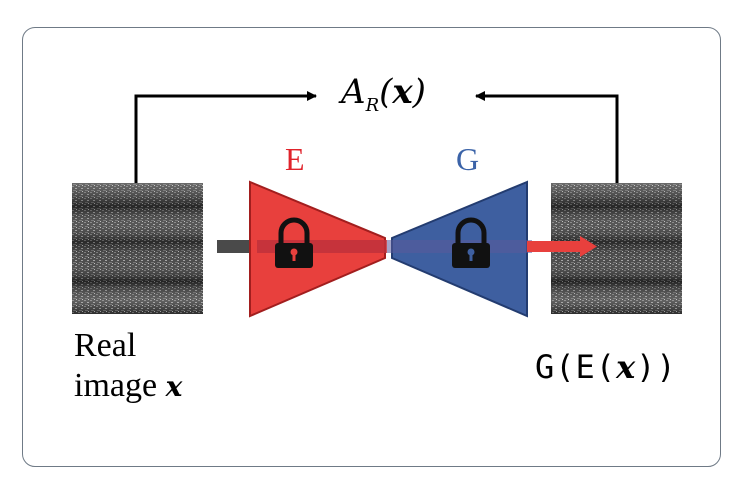 The image size is (744, 492). What do you see at coordinates (547, 137) in the screenshot?
I see `output-to-metric-arrow` at bounding box center [547, 137].